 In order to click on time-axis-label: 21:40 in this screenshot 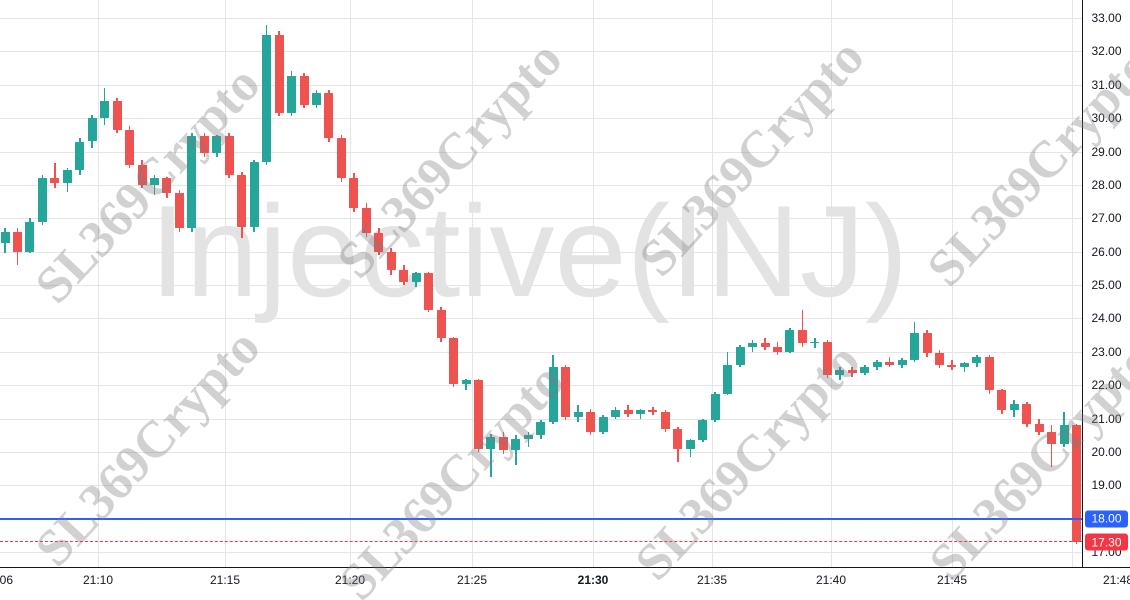, I will do `click(831, 580)`.